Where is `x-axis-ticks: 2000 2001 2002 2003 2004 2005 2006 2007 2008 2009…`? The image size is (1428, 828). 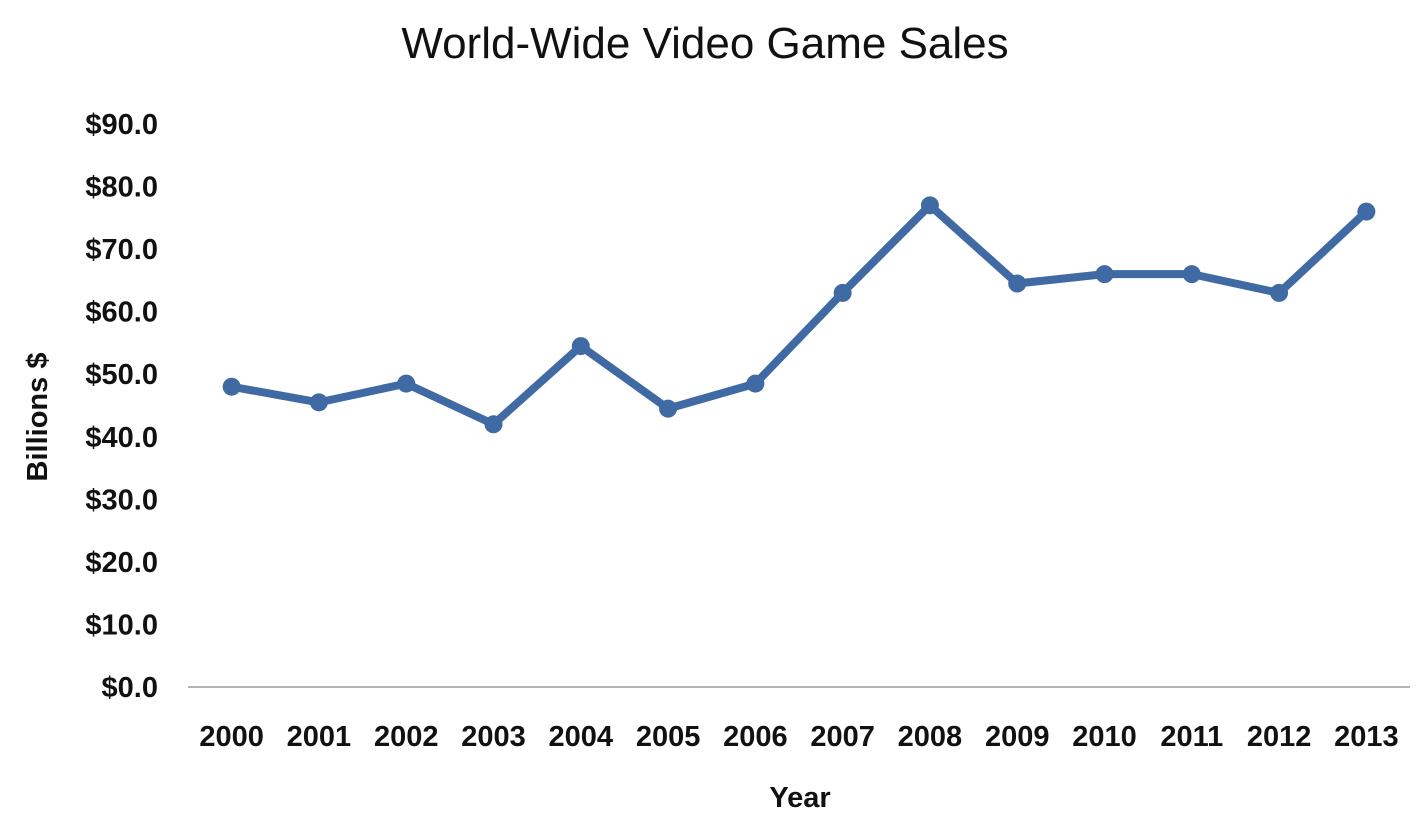
x-axis-ticks: 2000 2001 2002 2003 2004 2005 2006 2007 2008 2009… is located at coordinates (798, 737).